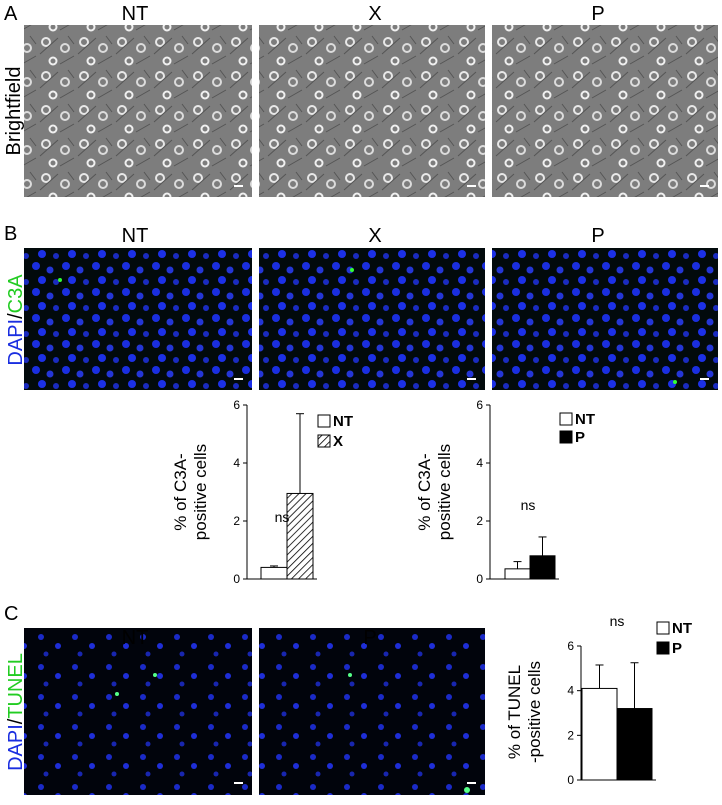 The width and height of the screenshot is (722, 805). What do you see at coordinates (16, 294) in the screenshot?
I see `row-label-part: C3A` at bounding box center [16, 294].